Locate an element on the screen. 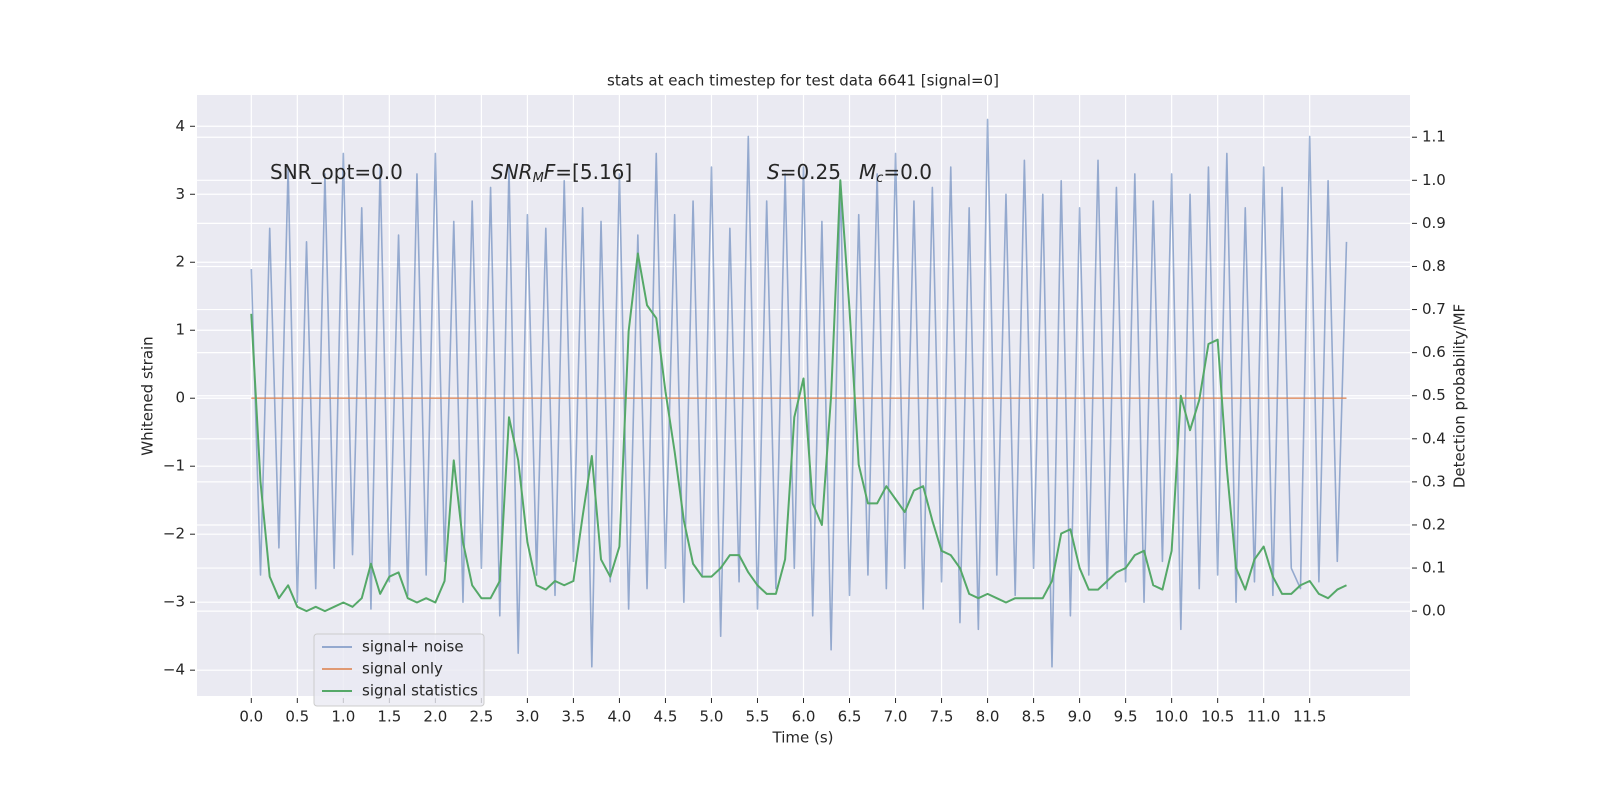 This screenshot has height=800, width=1600. legend-label: signal statistics is located at coordinates (420, 691).